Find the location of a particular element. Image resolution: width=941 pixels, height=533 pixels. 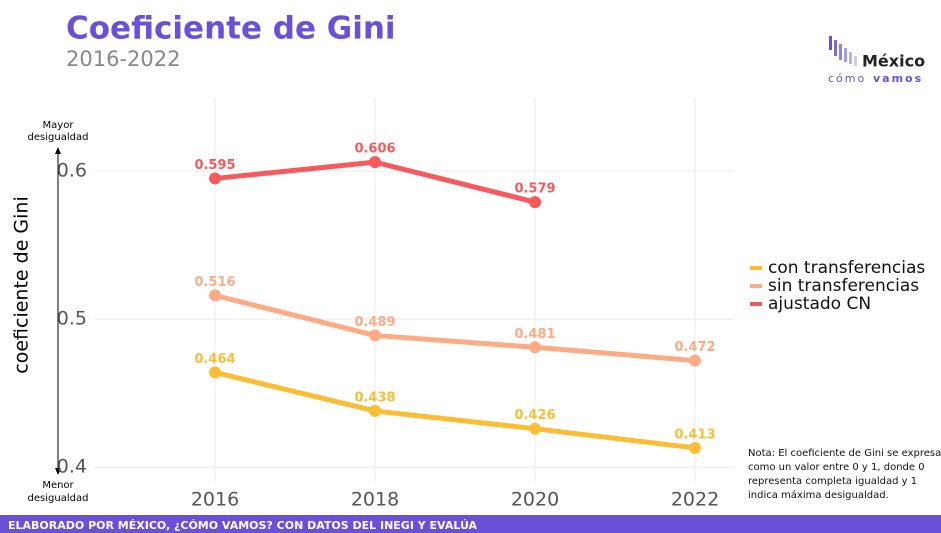

note: Nota: El coeficiente de Gini se expresa is located at coordinates (844, 453).